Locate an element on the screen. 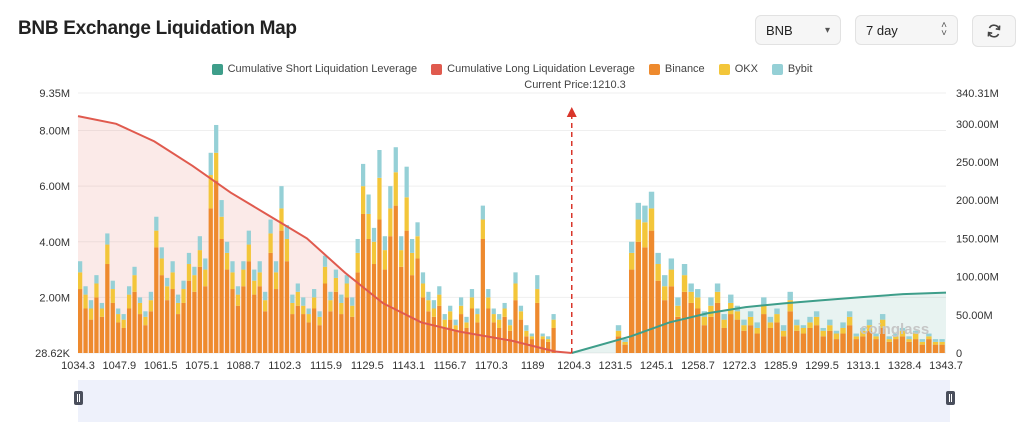 This screenshot has height=438, width=1024. legend-item: Cumulative Long Liquidation Leverage is located at coordinates (533, 69).